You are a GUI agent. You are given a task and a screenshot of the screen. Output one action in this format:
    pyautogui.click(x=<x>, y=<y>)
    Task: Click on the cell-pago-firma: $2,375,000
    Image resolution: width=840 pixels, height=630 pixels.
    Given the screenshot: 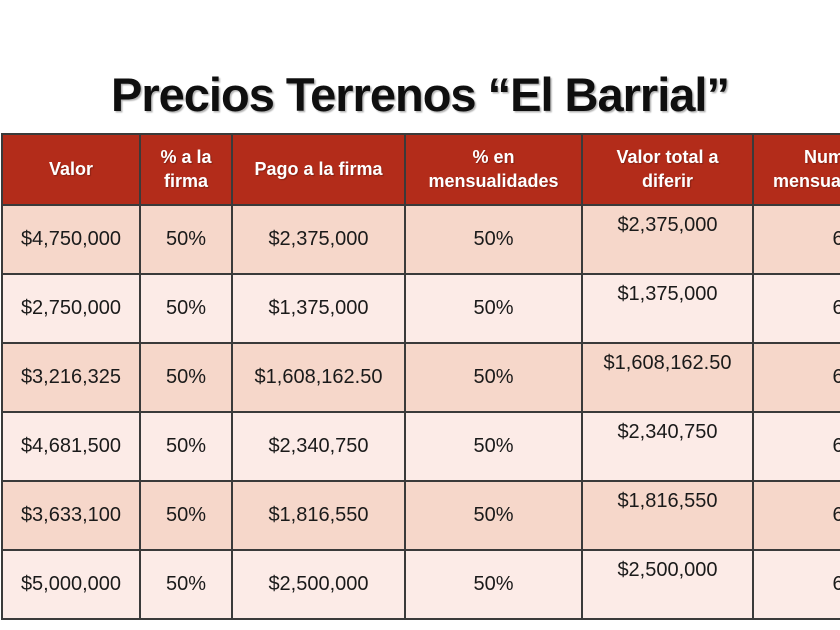 What is the action you would take?
    pyautogui.click(x=318, y=239)
    